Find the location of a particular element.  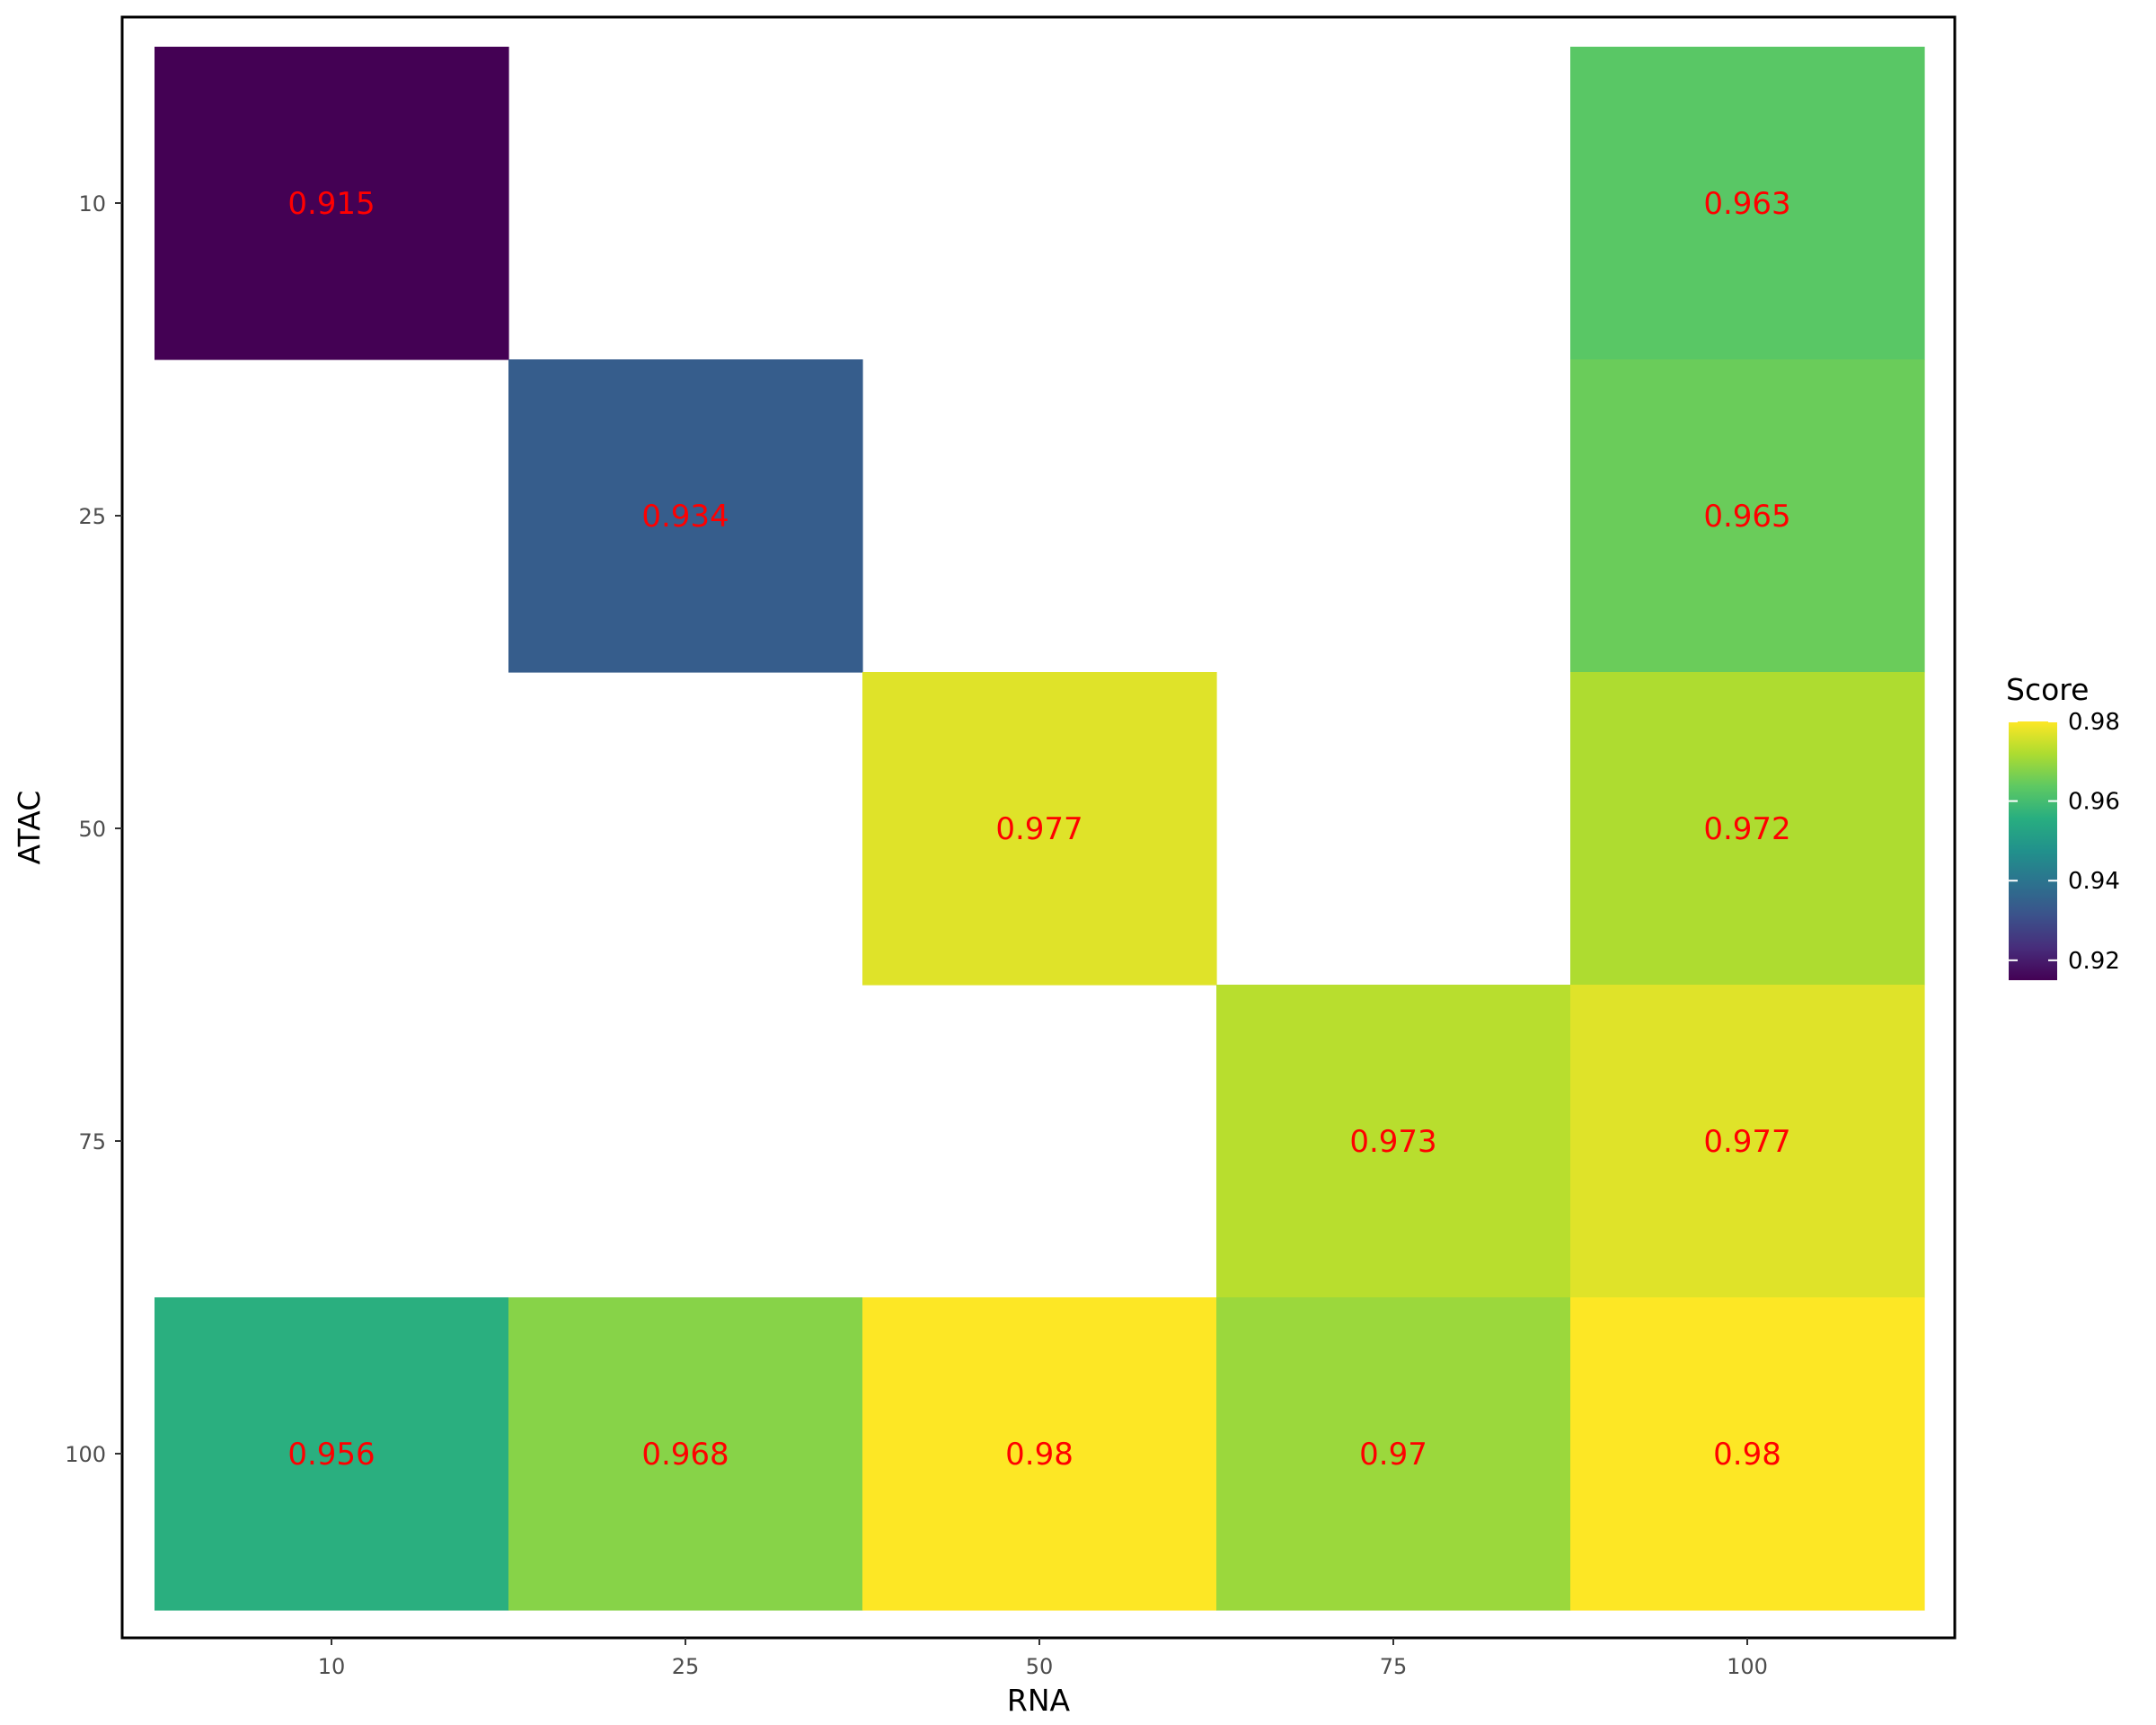

y-tick-label: 50 is located at coordinates (92, 829).